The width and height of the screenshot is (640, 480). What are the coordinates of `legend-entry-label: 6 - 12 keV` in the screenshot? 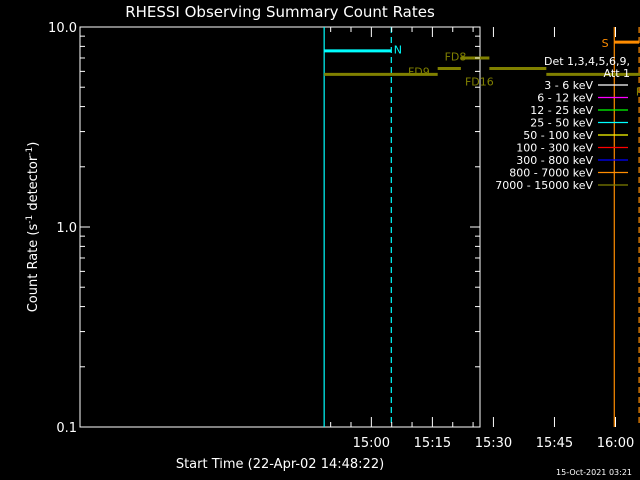 It's located at (565, 98).